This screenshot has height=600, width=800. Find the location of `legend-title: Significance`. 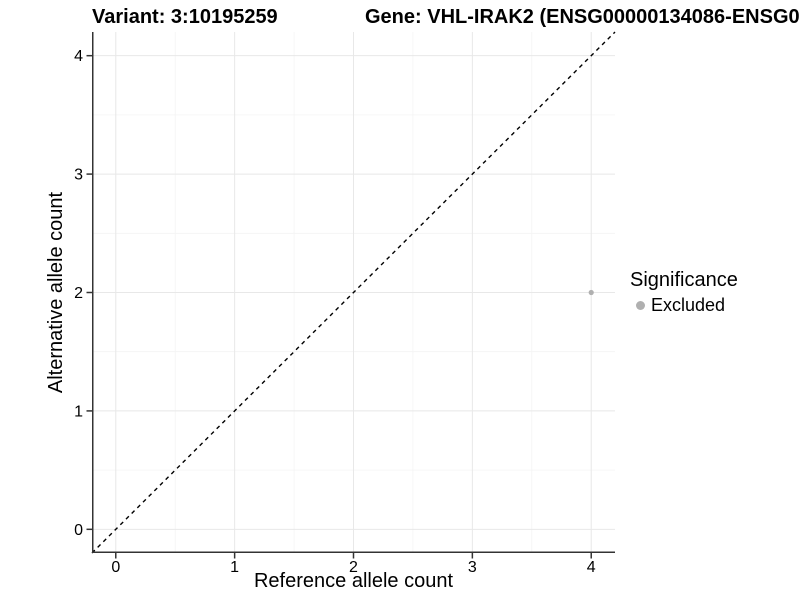

legend-title: Significance is located at coordinates (684, 280).